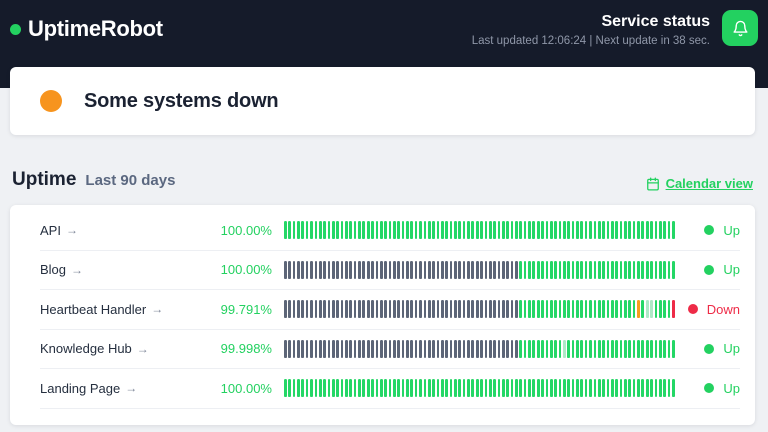 The image size is (768, 432). I want to click on monitor-name-link: Heartbeat Handler →, so click(130, 309).